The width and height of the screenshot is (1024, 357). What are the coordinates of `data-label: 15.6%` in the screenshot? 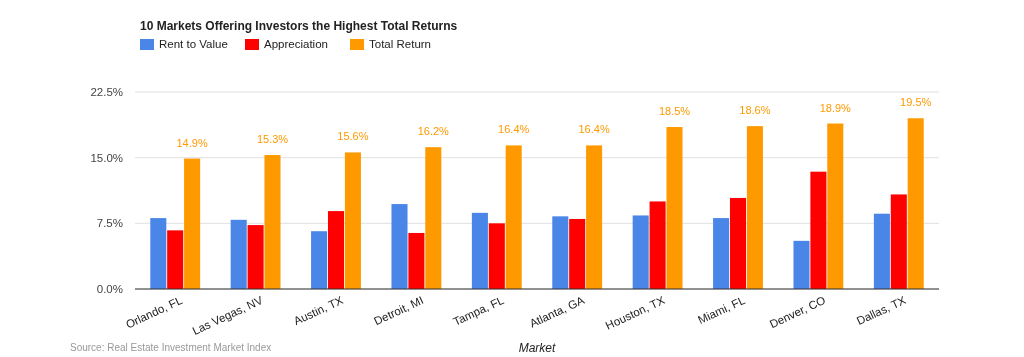 It's located at (353, 136).